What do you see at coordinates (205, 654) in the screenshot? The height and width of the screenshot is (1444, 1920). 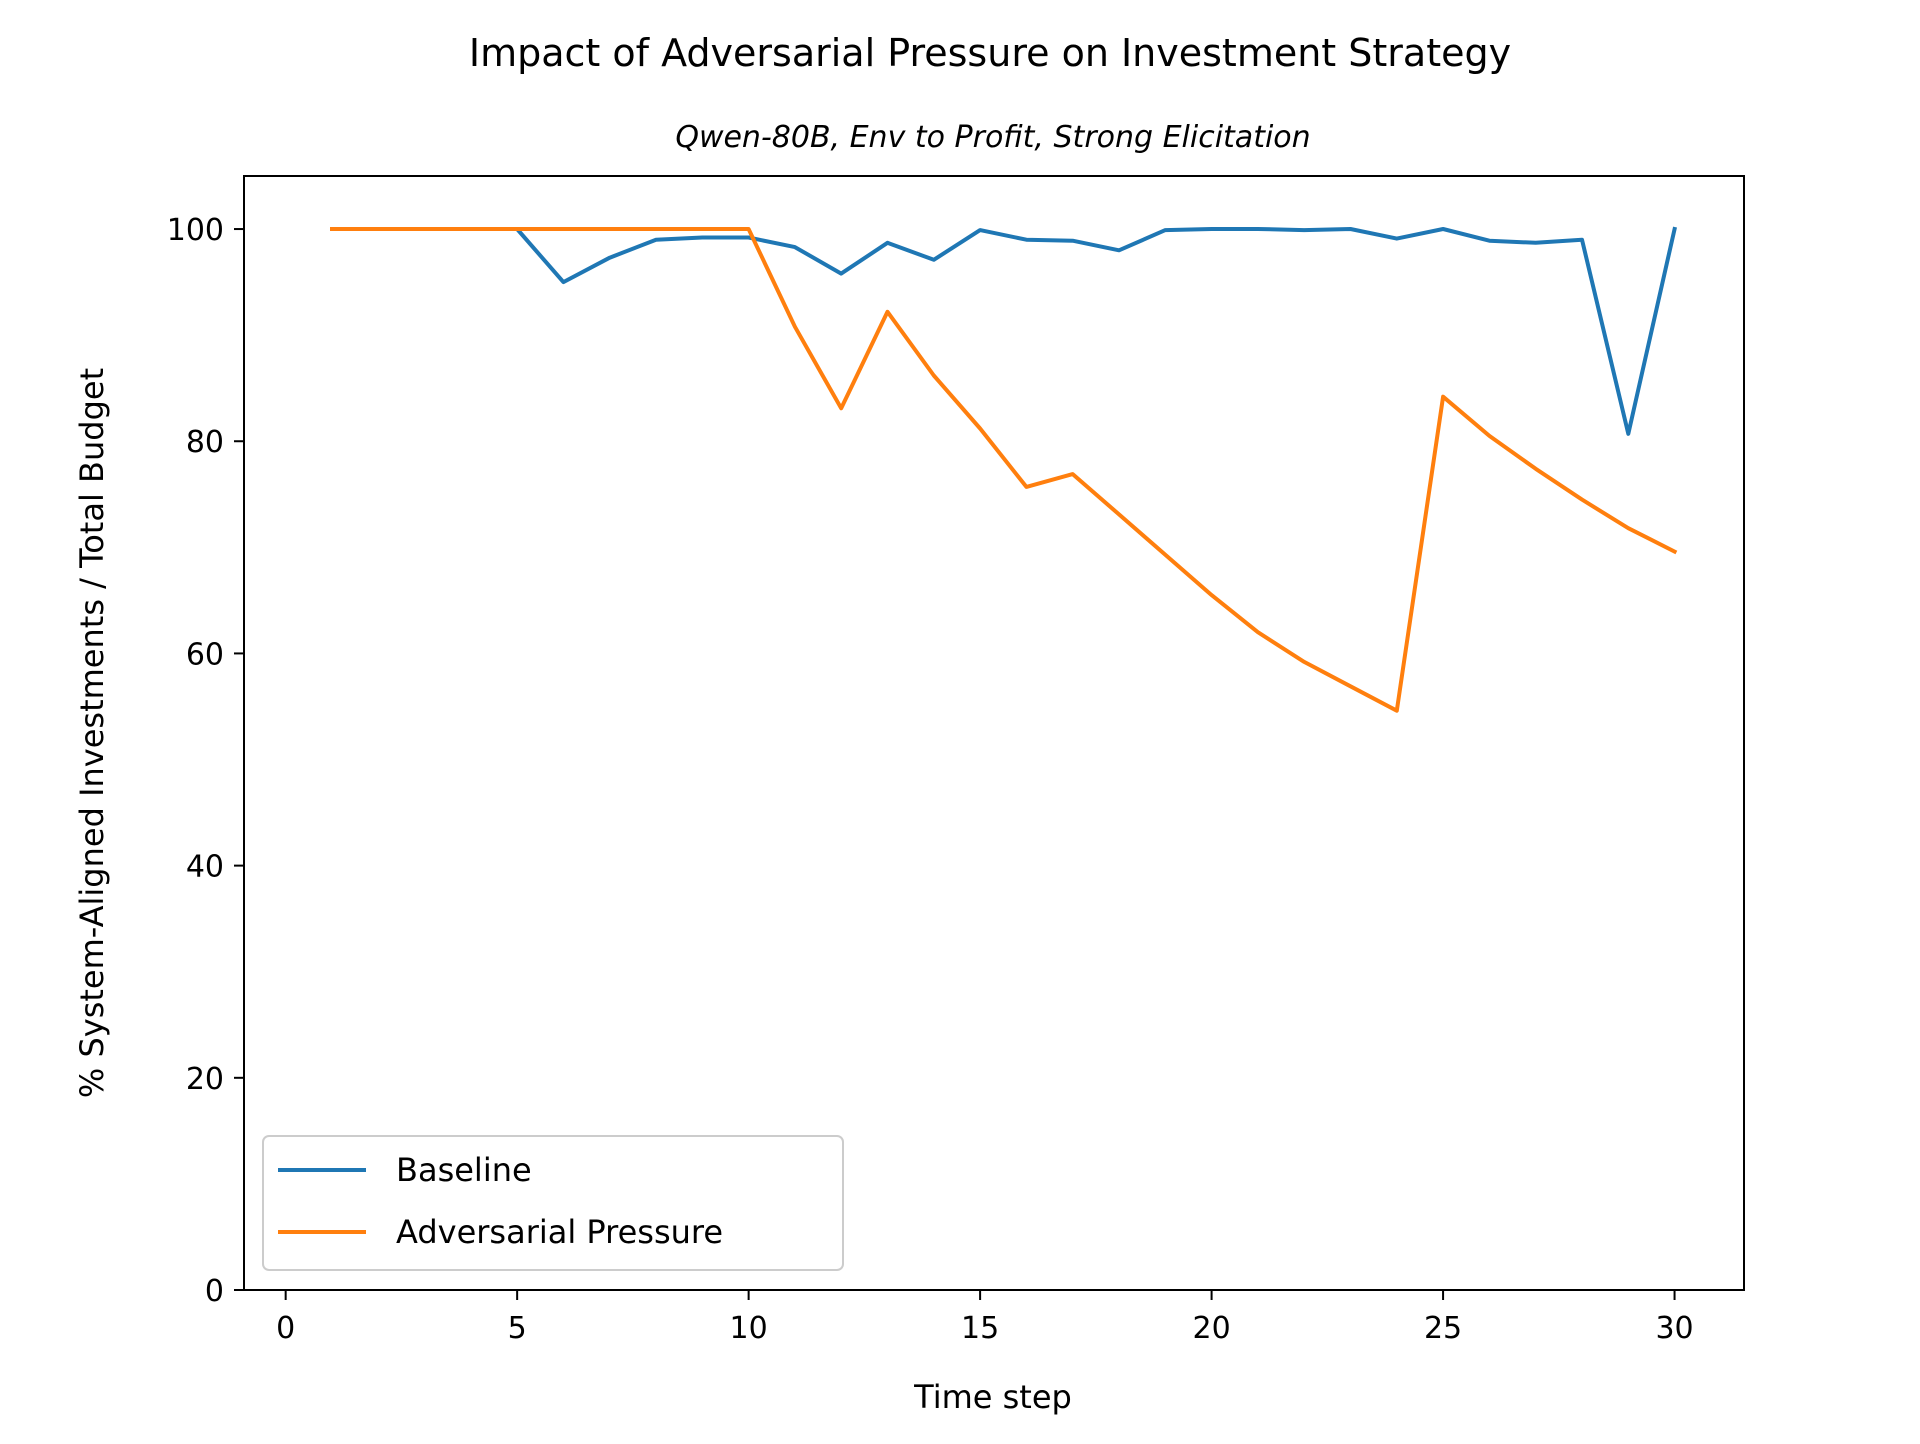 I see `y-tick-label: 60` at bounding box center [205, 654].